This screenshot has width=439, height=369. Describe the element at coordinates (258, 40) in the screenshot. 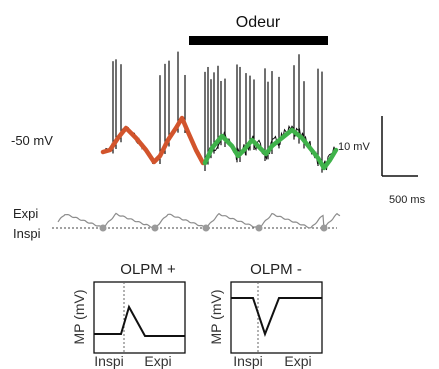

I see `odor-stimulus-bar` at that location.